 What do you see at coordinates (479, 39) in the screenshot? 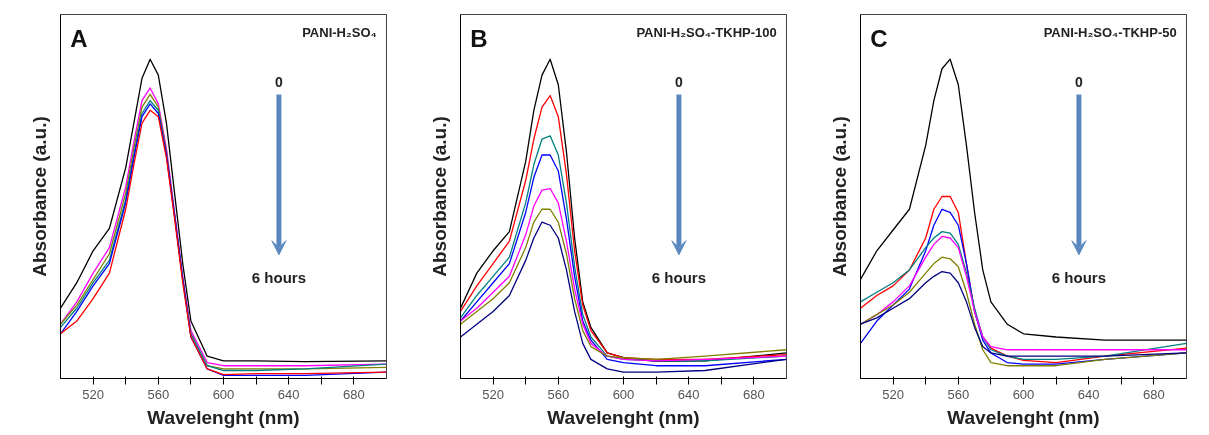
I see `text: B` at bounding box center [479, 39].